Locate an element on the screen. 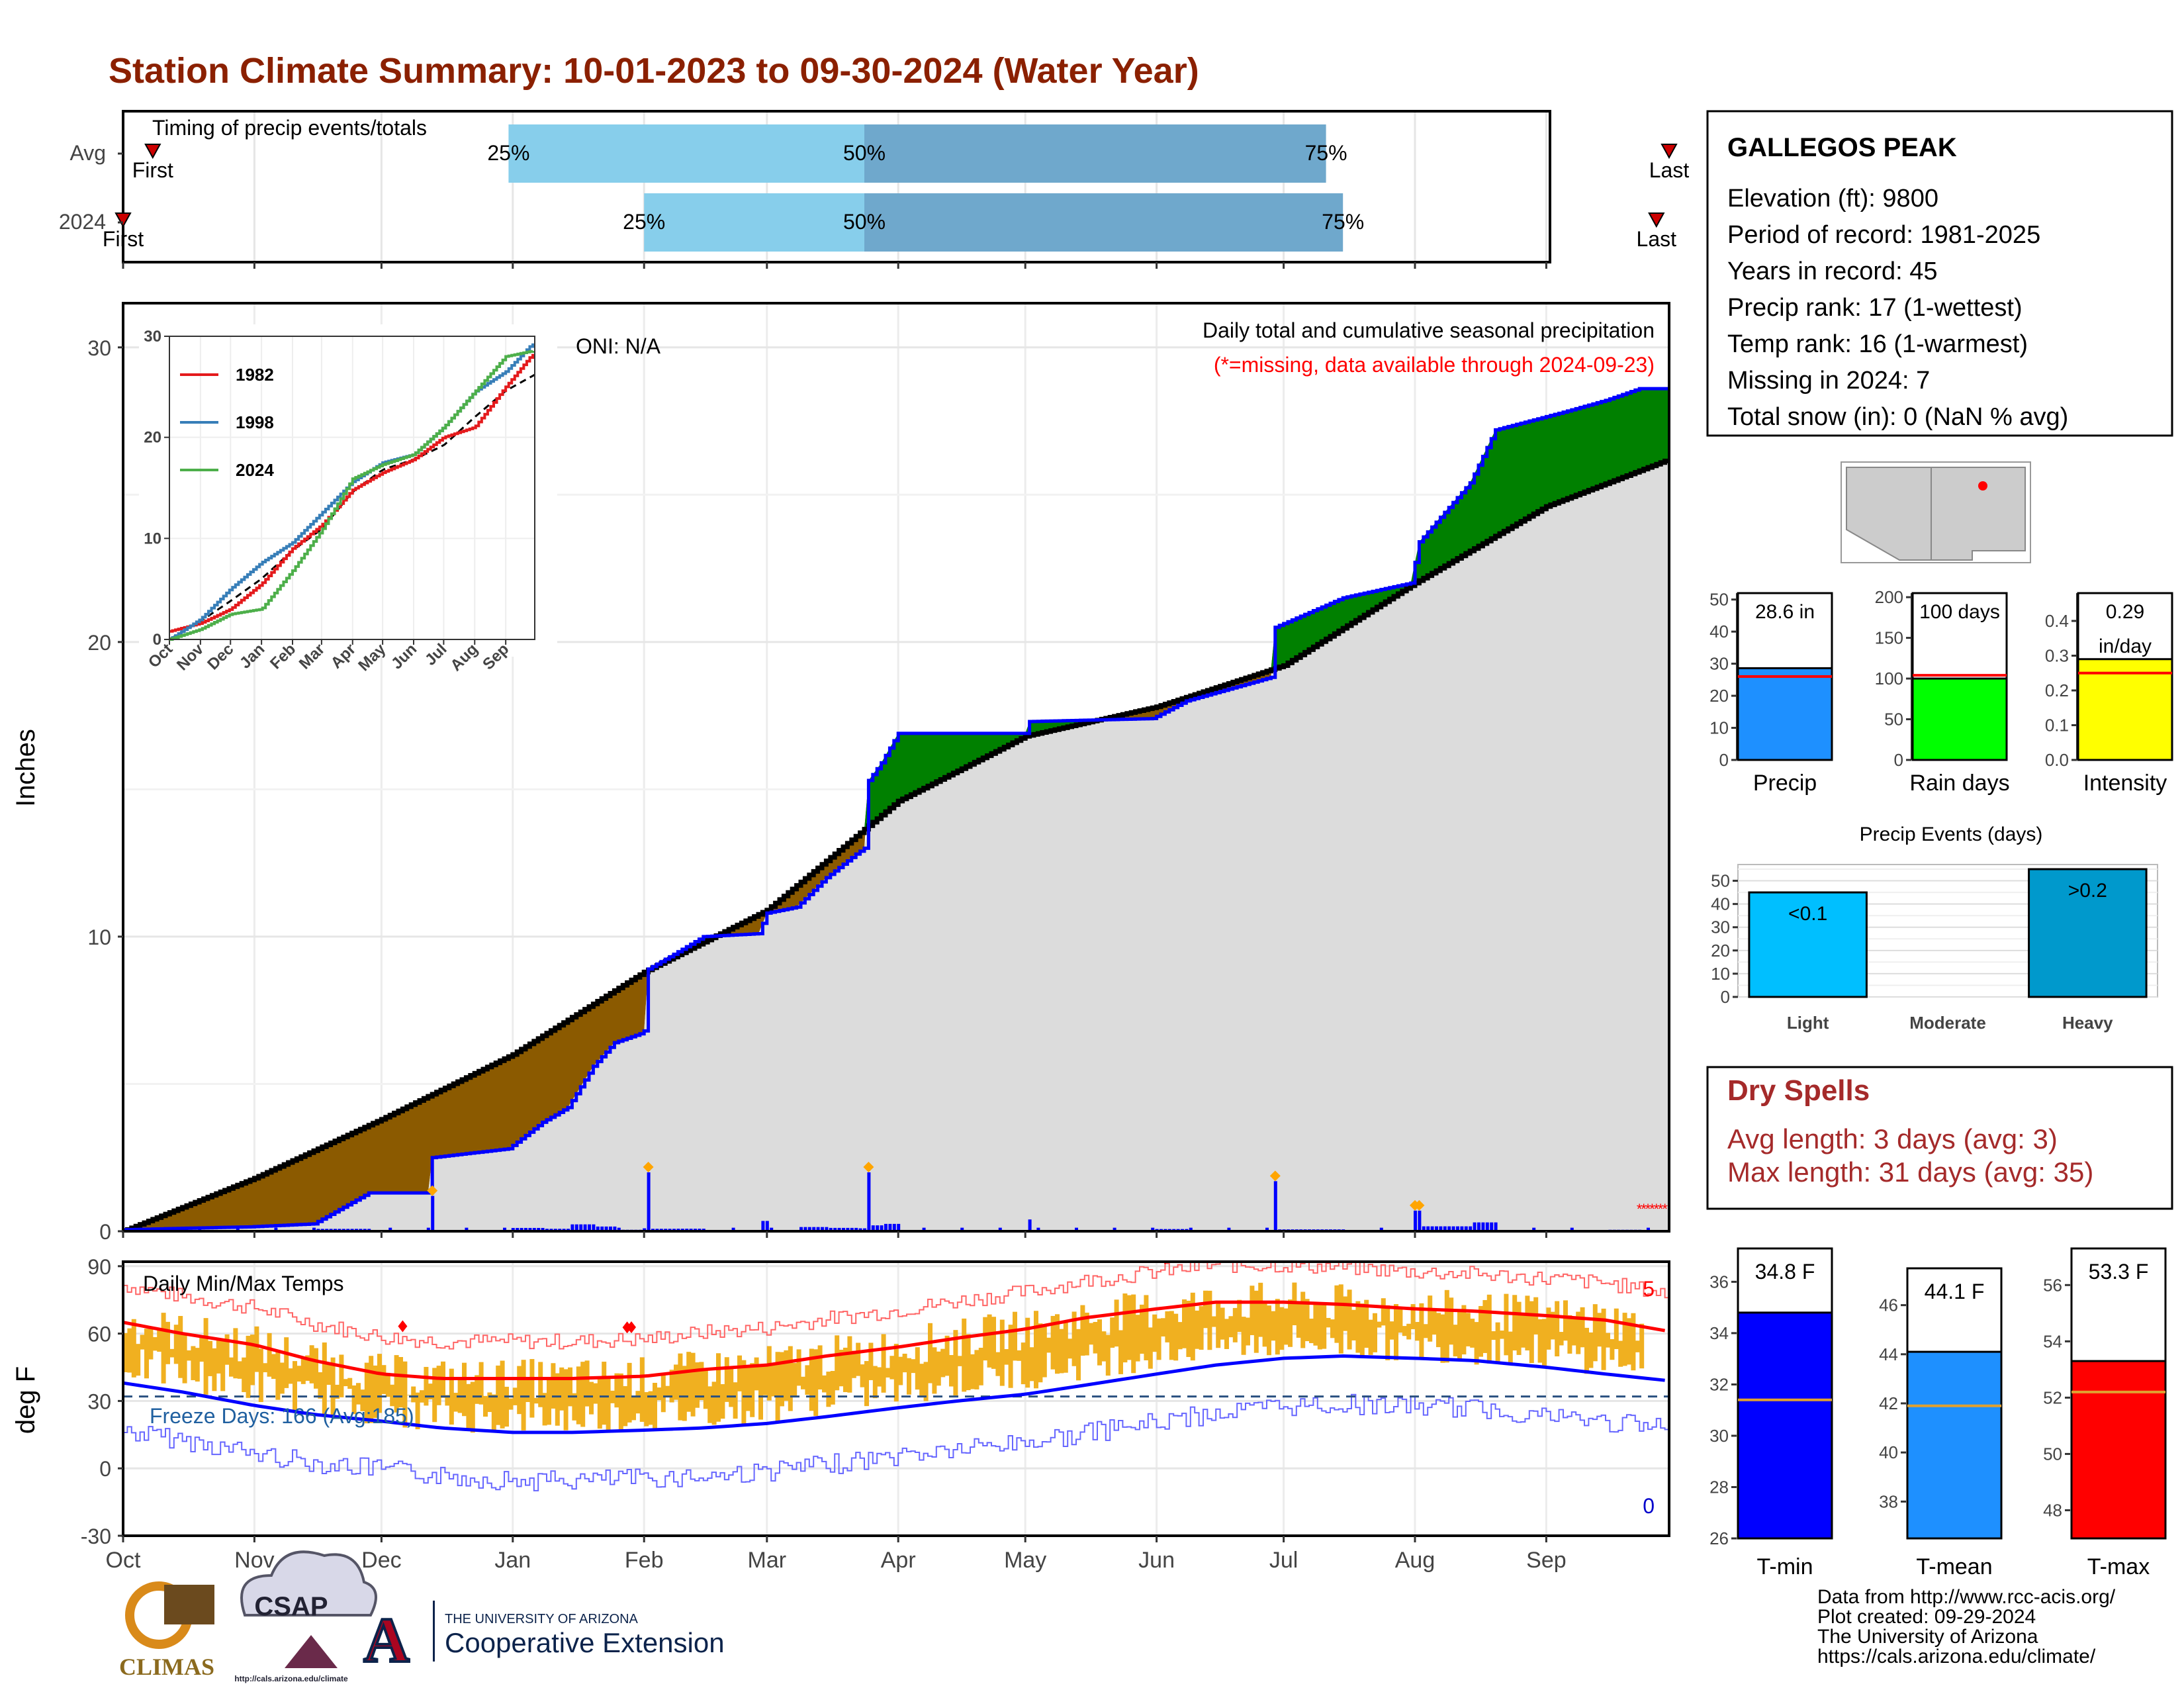 The width and height of the screenshot is (2184, 1688). temp-bar-y-tick-label: 34 is located at coordinates (1719, 1333).